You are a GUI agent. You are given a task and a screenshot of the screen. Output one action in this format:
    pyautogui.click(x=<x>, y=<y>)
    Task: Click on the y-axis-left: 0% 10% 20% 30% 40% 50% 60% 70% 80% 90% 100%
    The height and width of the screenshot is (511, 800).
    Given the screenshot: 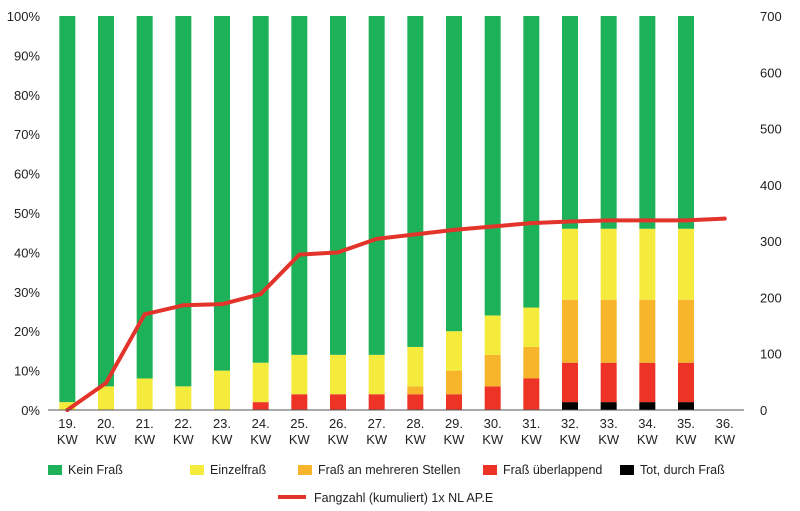 What is the action you would take?
    pyautogui.click(x=24, y=213)
    